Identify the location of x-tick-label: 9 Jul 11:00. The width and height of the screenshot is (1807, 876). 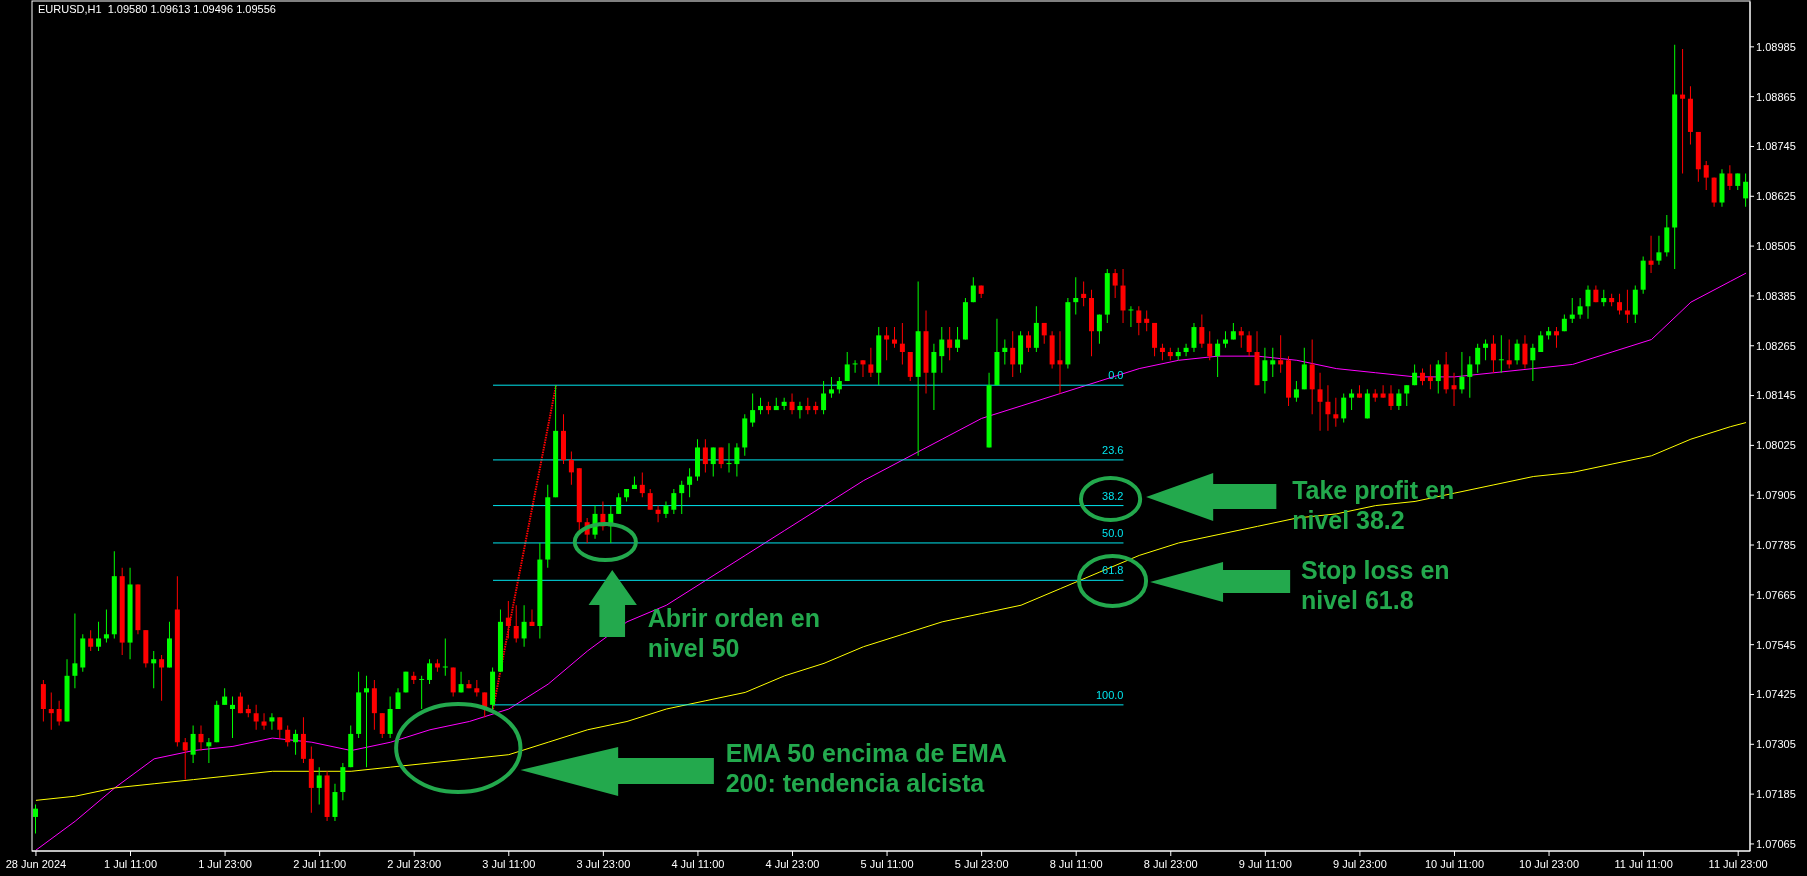
(1265, 864).